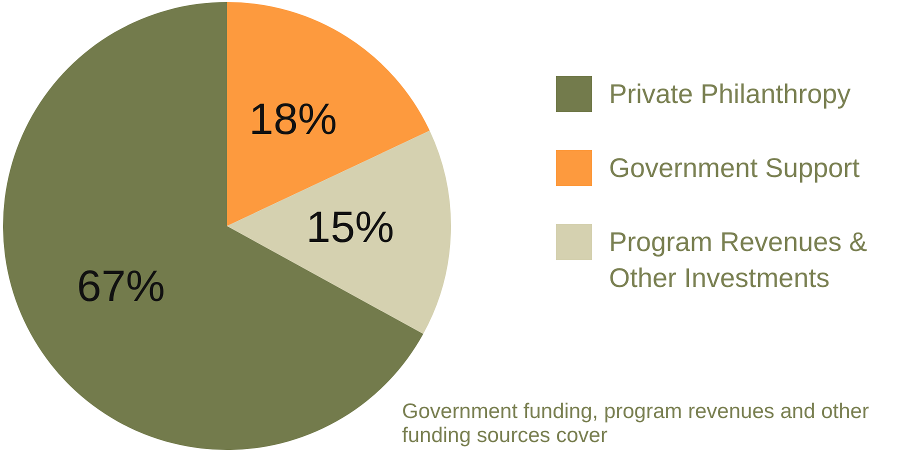 The height and width of the screenshot is (452, 915). Describe the element at coordinates (350, 227) in the screenshot. I see `data-label: 15%` at that location.